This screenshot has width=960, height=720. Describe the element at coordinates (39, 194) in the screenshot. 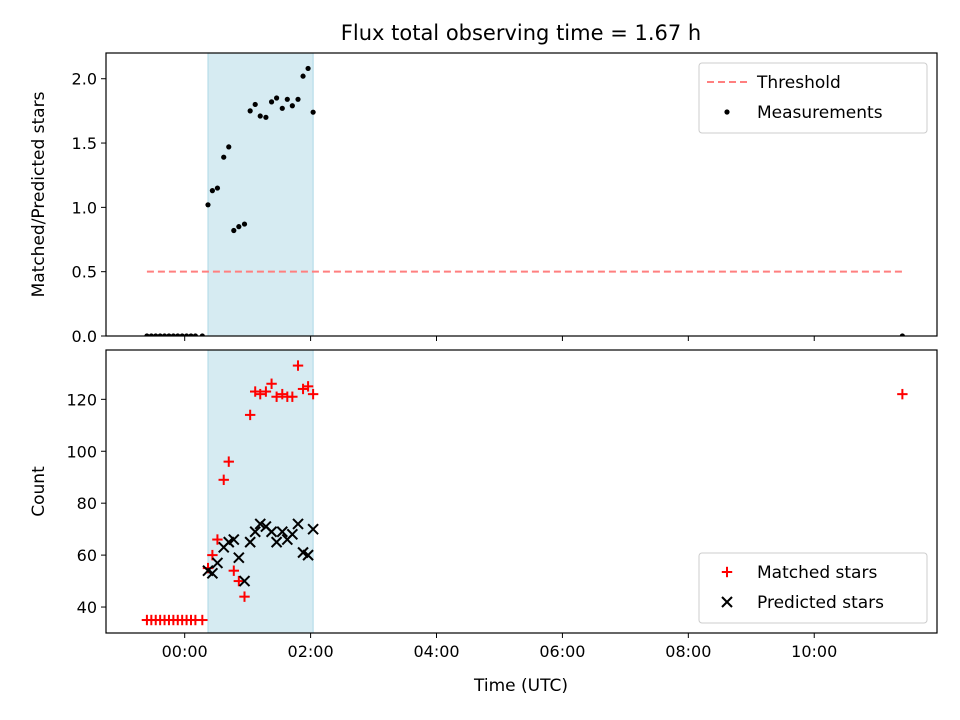

I see `y-axis-label: Matched/Predicted stars` at that location.